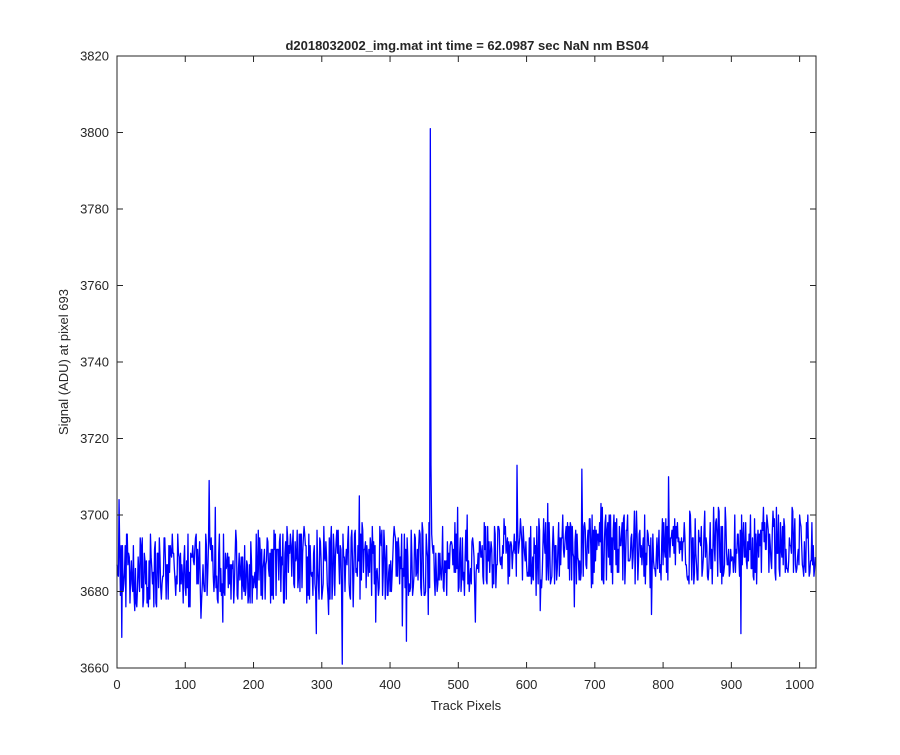 The height and width of the screenshot is (755, 900). What do you see at coordinates (390, 684) in the screenshot?
I see `x-tick-label: 400` at bounding box center [390, 684].